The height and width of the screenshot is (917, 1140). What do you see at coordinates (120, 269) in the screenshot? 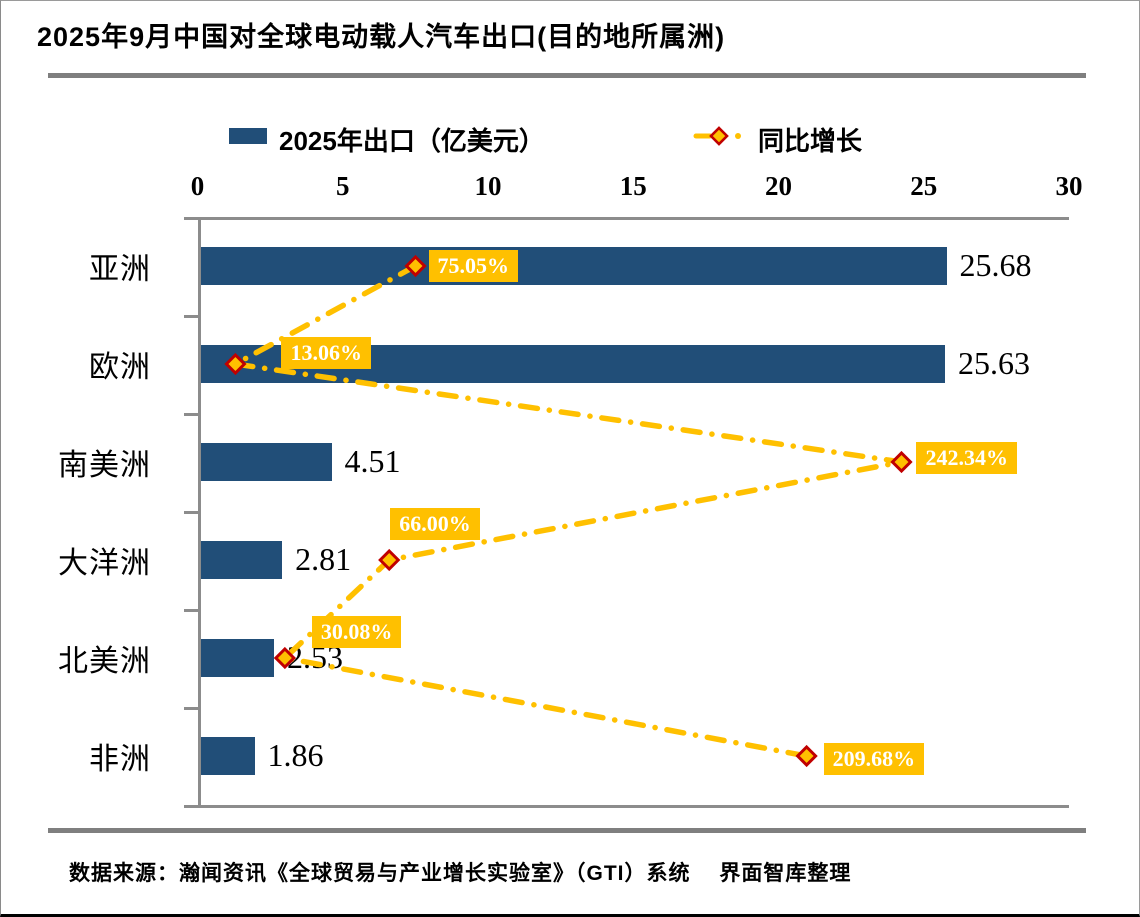
I see `category-label: 亚洲` at bounding box center [120, 269].